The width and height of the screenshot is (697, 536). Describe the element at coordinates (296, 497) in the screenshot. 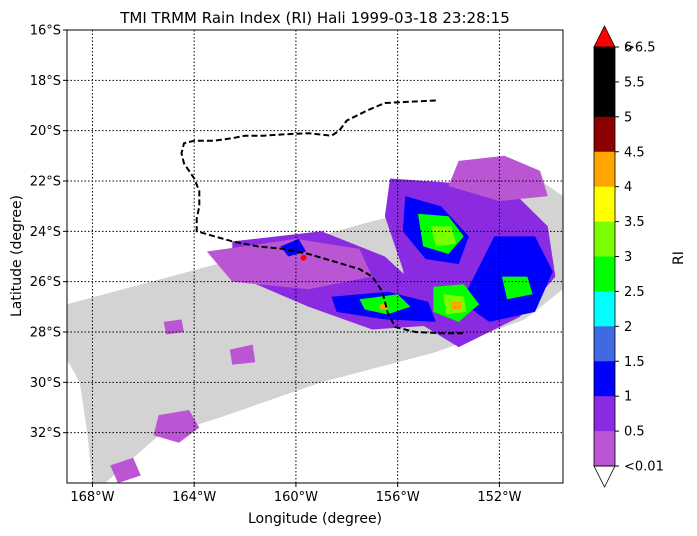

I see `x-tick-label: 160°W` at that location.